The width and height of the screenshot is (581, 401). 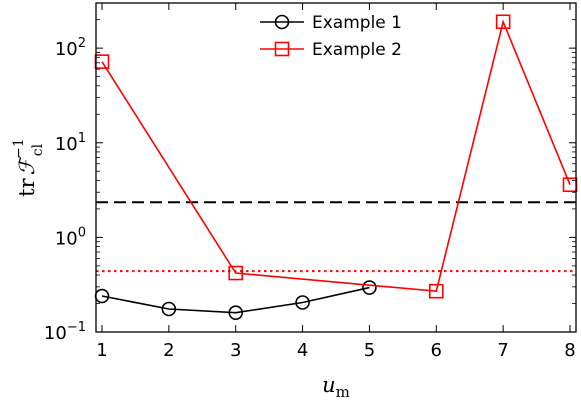 I want to click on y-axis-label-prefix: tr, so click(x=27, y=186).